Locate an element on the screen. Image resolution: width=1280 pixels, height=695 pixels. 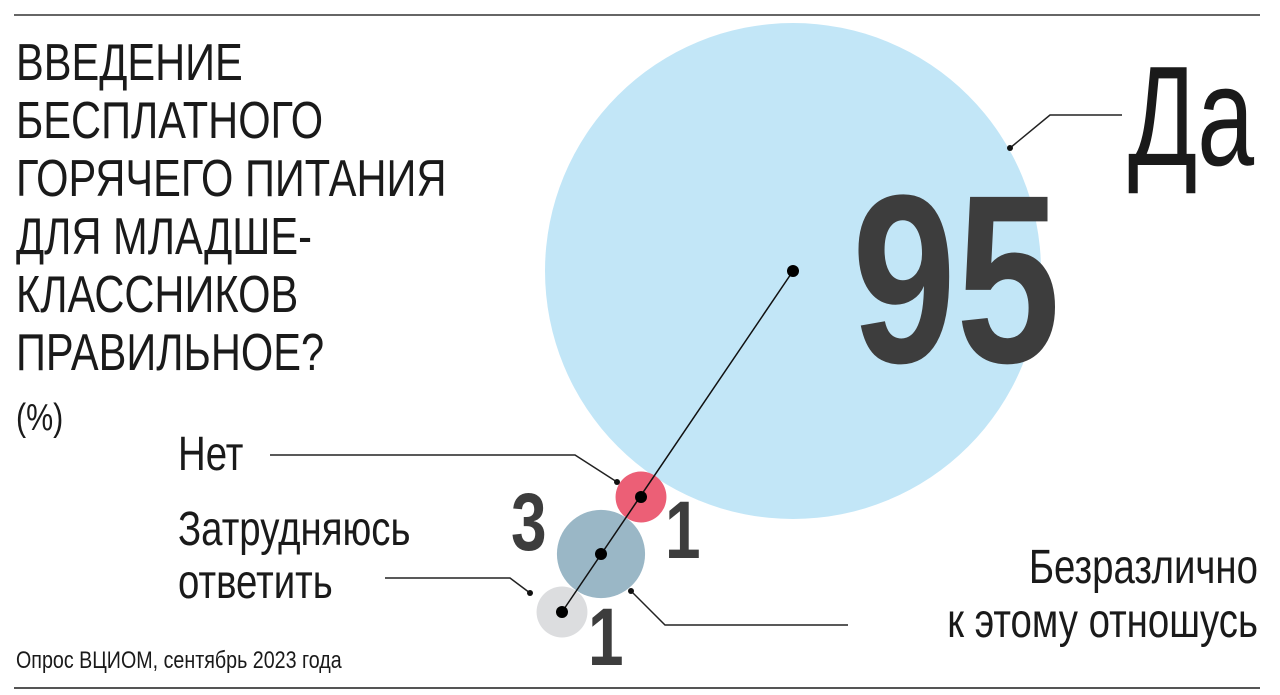
title-line: КЛАССНИКОВ is located at coordinates (157, 294).